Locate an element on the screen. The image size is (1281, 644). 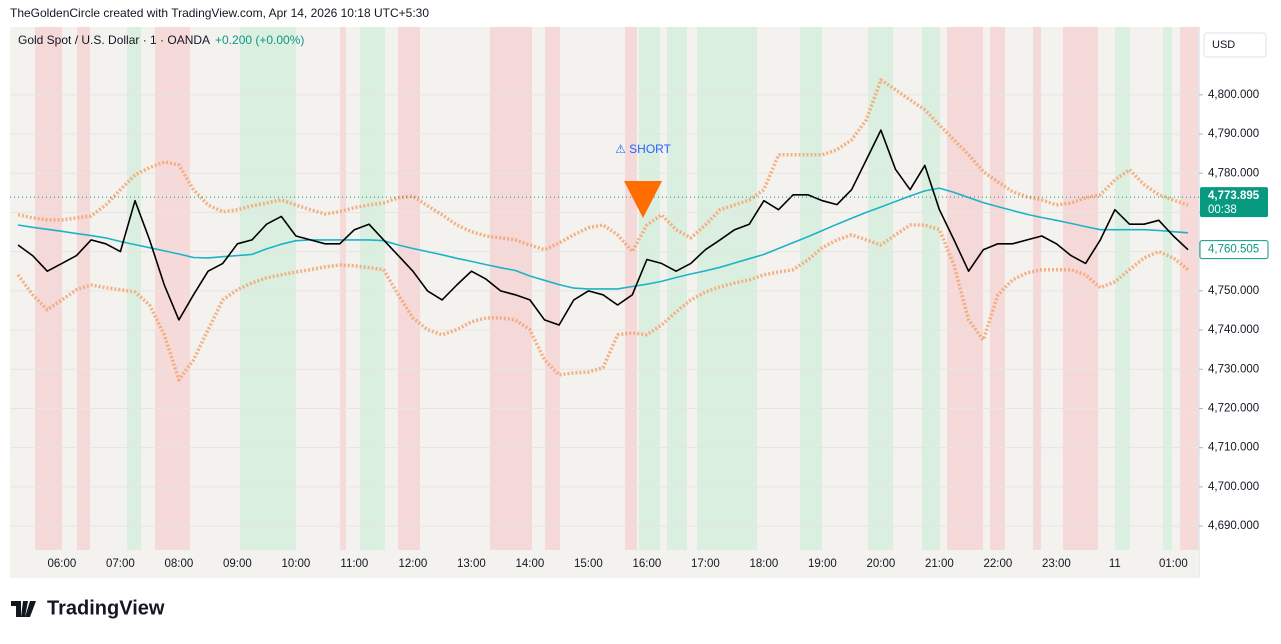
currency-button is located at coordinates (1235, 45).